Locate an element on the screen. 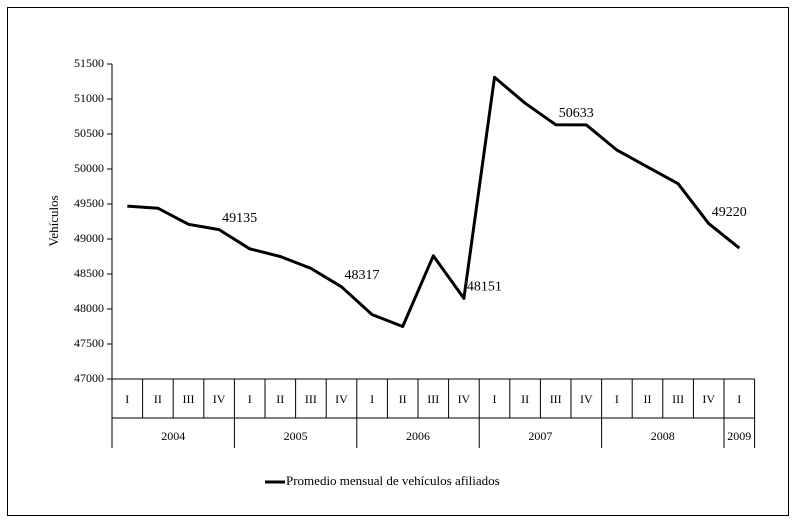 This screenshot has width=796, height=523. group-label: 2007 is located at coordinates (540, 436).